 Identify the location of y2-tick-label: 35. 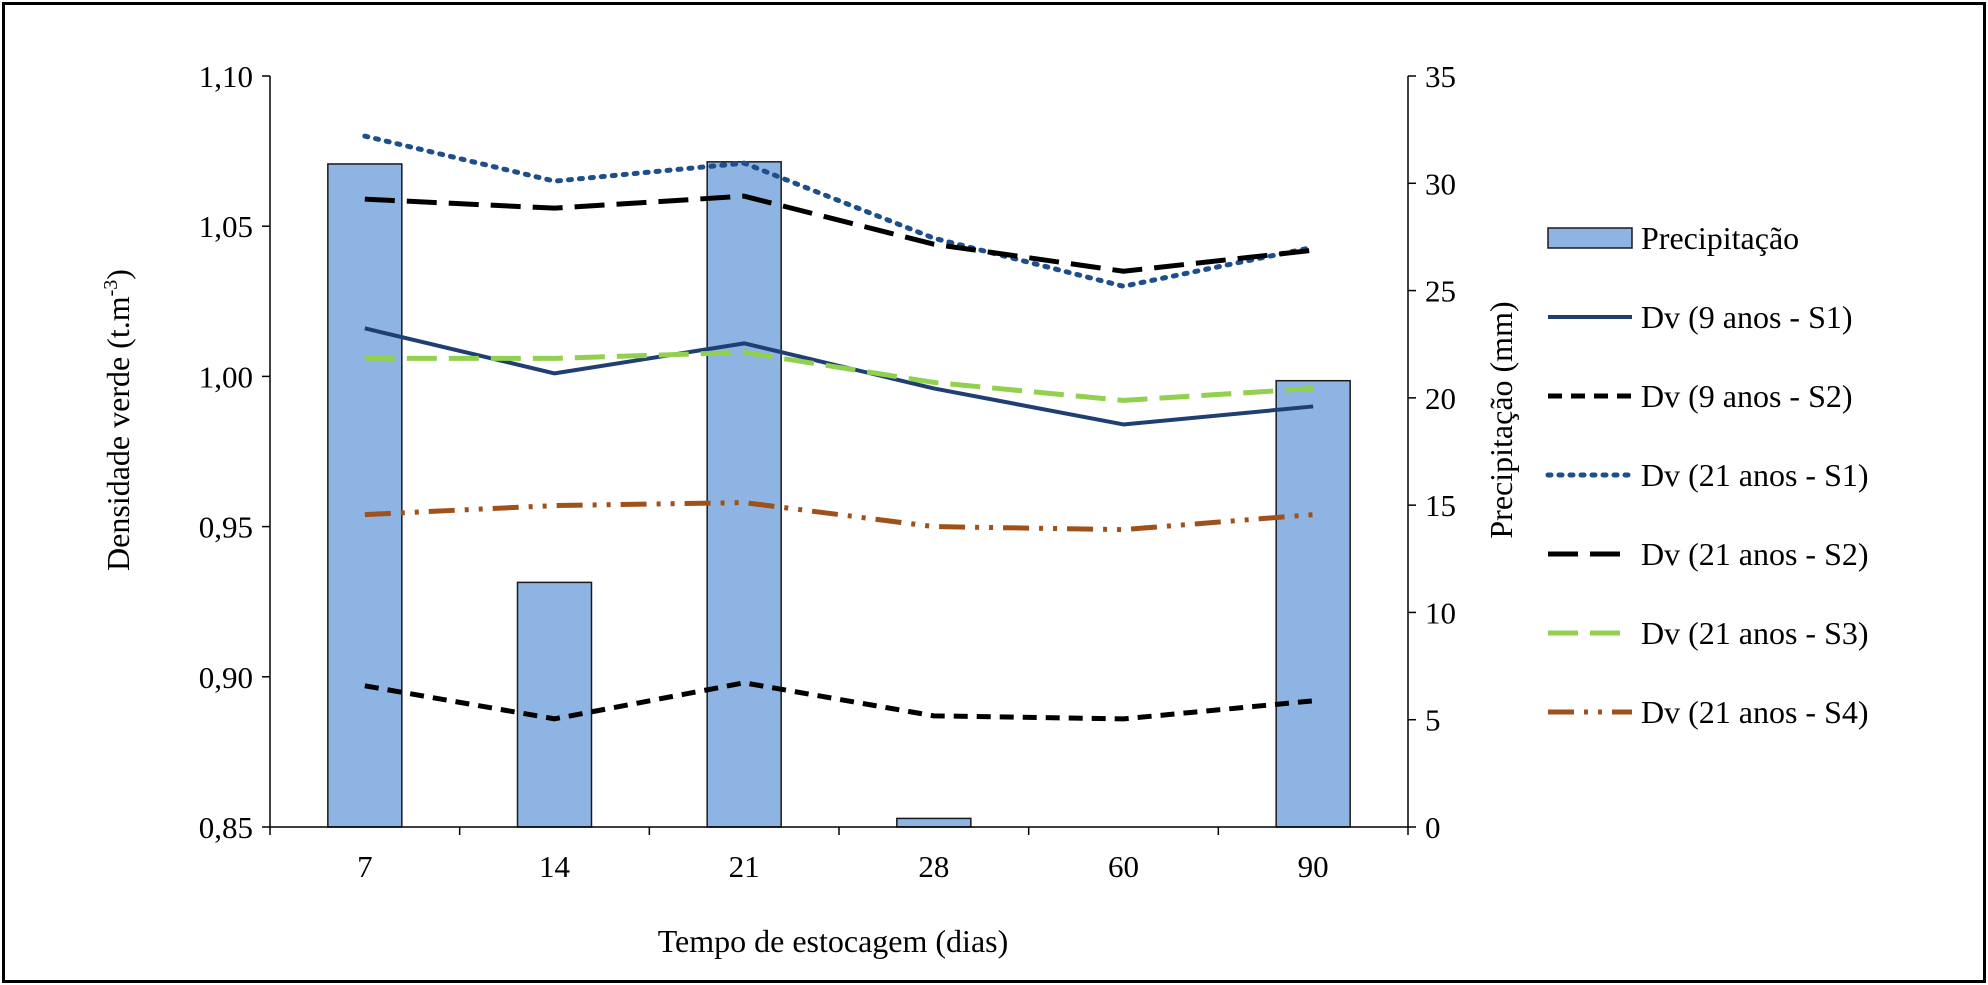
(1440, 76).